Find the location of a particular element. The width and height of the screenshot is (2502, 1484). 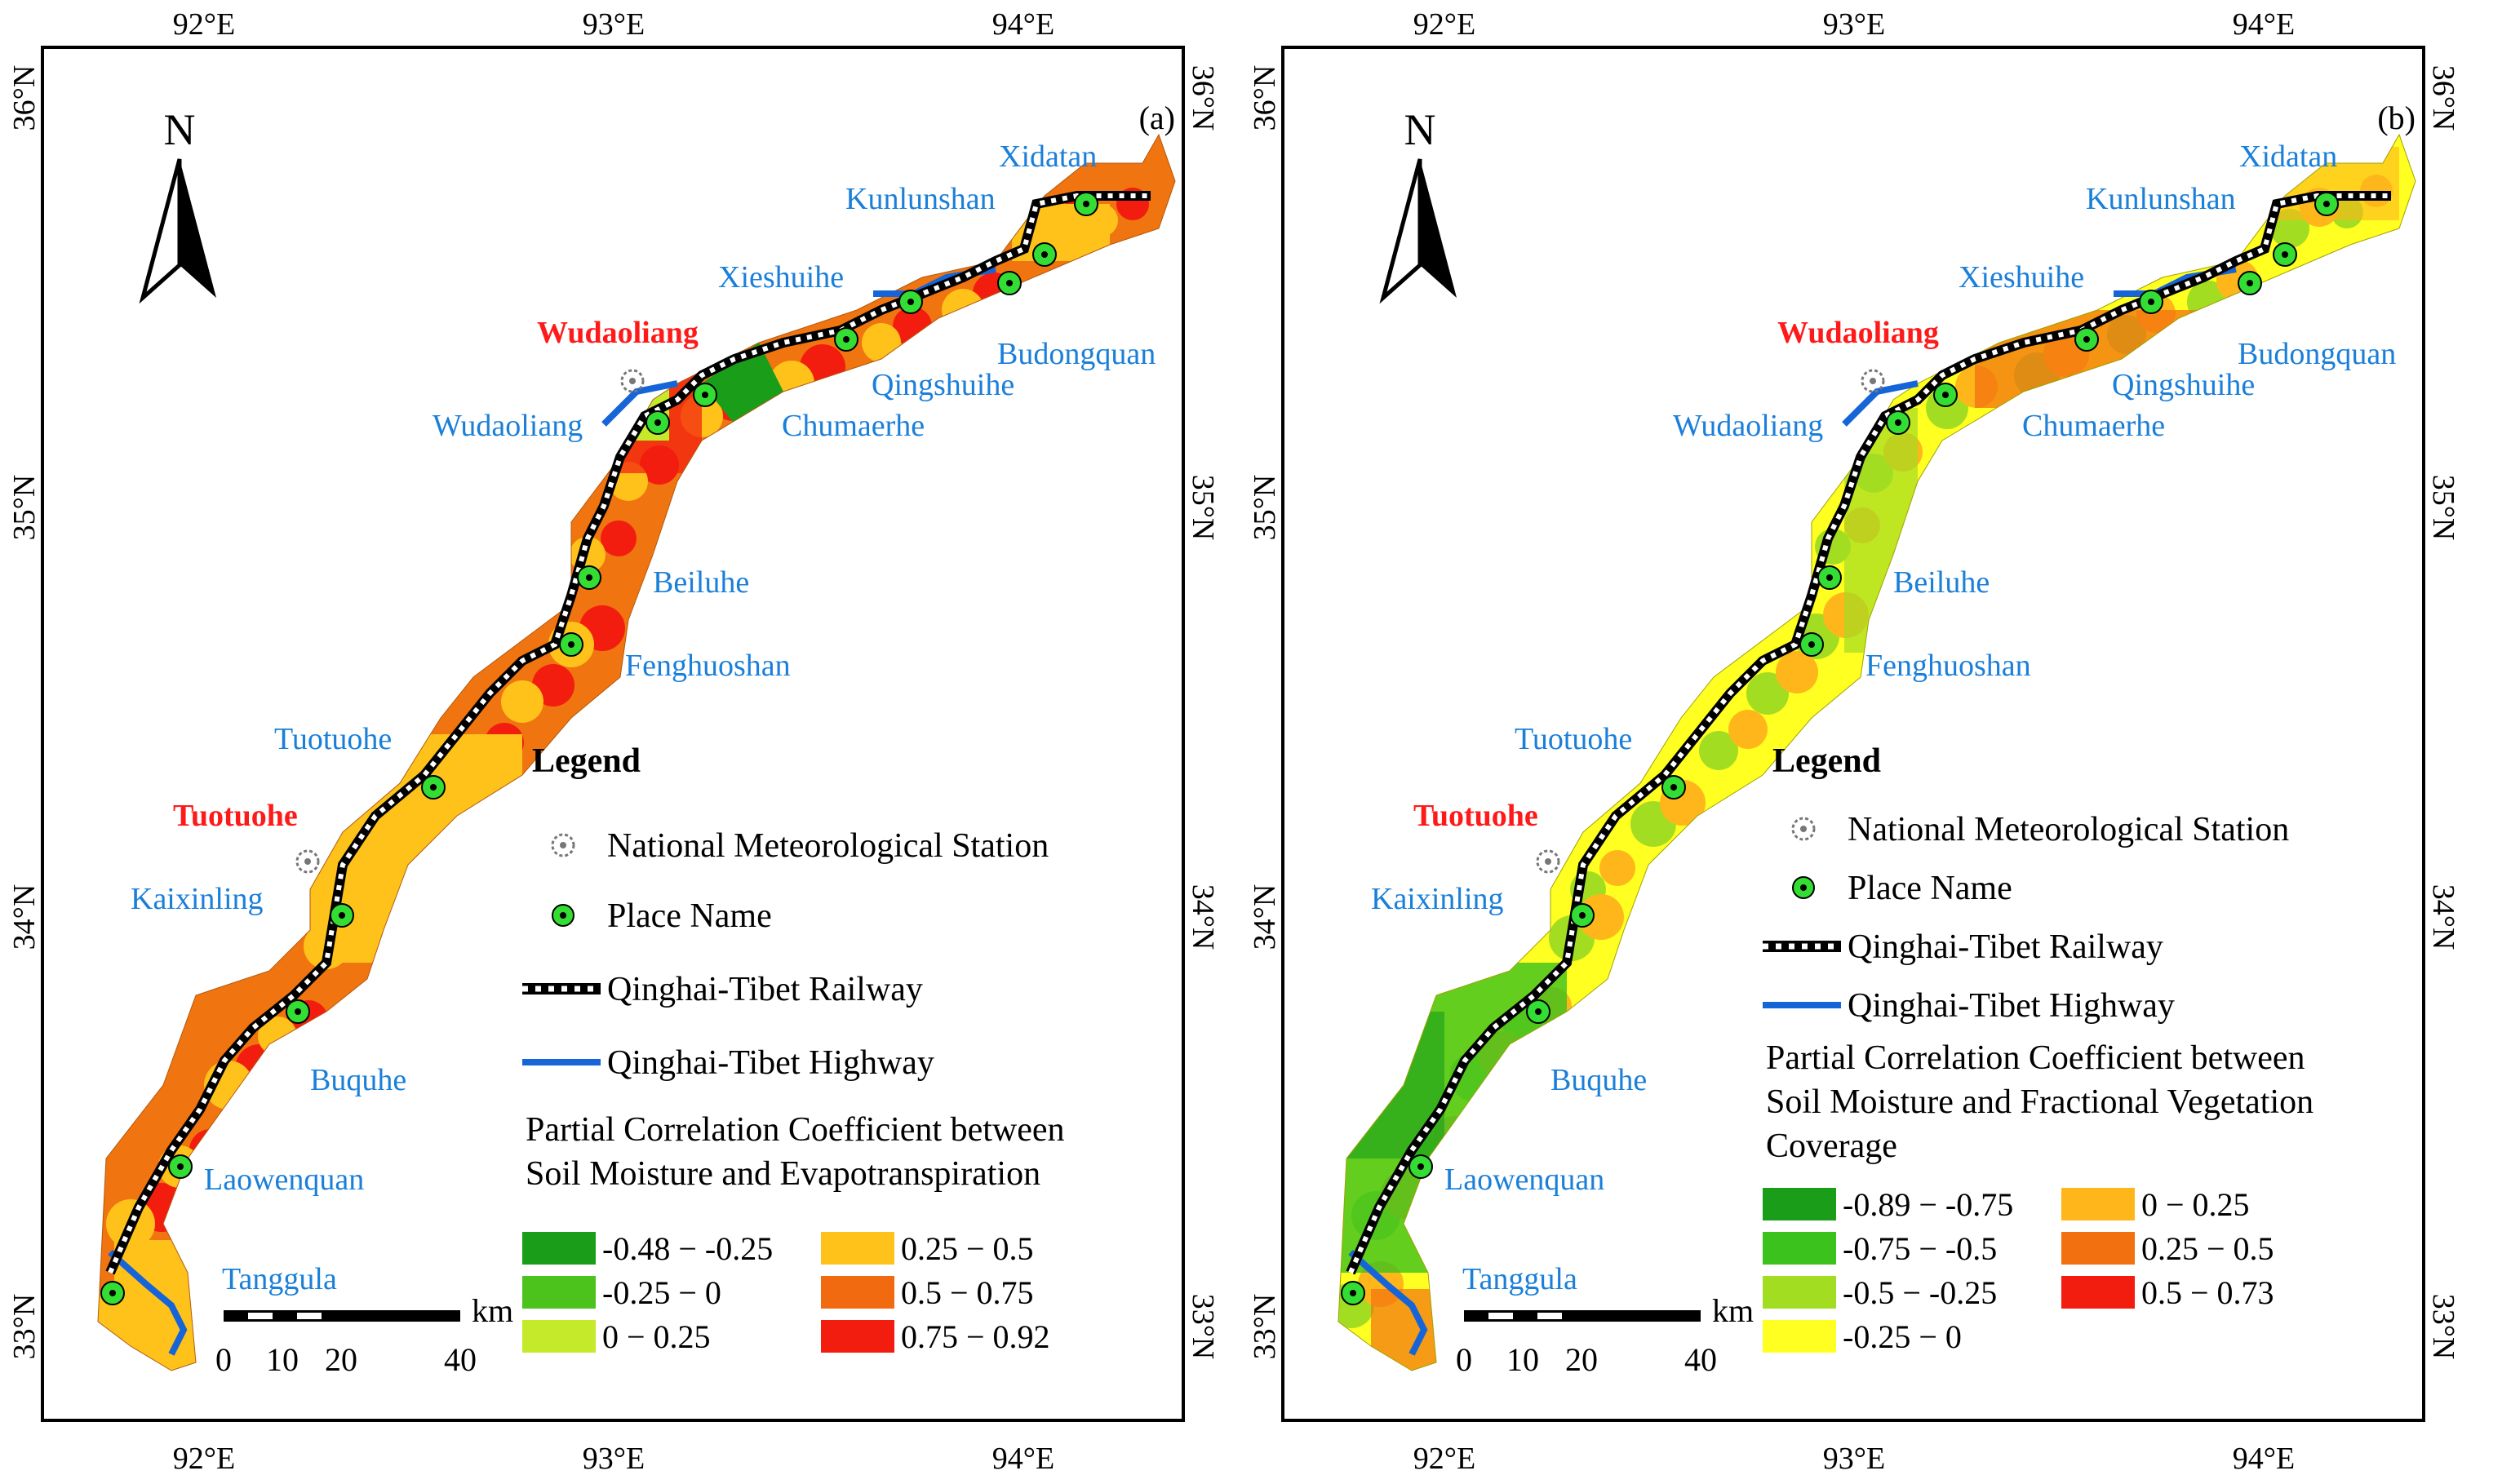

class-label: -0.25 − 0 is located at coordinates (1902, 1336).